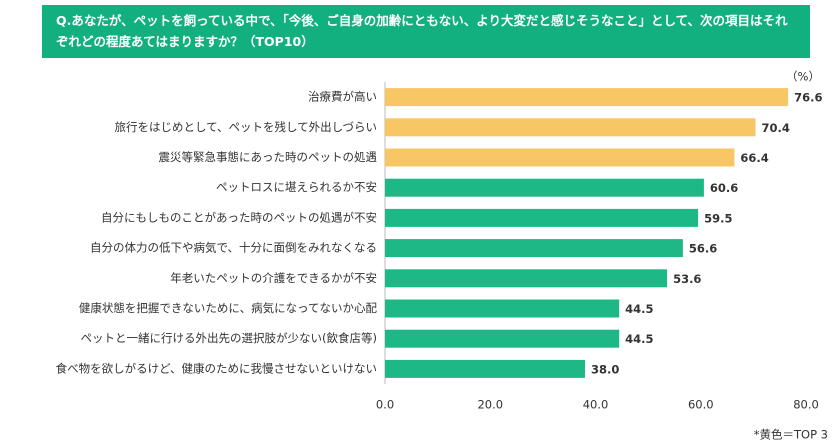  I want to click on x-tick-label: 20.0, so click(490, 405).